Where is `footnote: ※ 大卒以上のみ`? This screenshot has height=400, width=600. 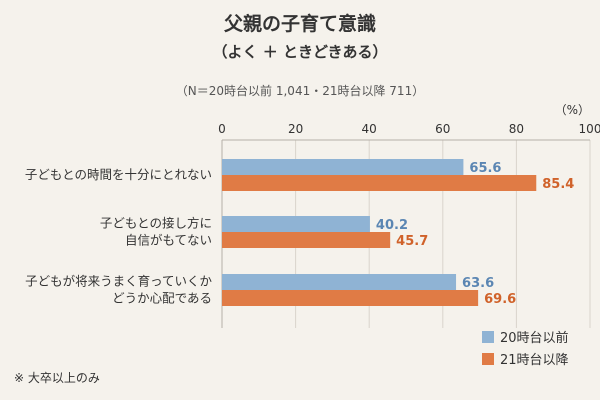 footnote: ※ 大卒以上のみ is located at coordinates (57, 378).